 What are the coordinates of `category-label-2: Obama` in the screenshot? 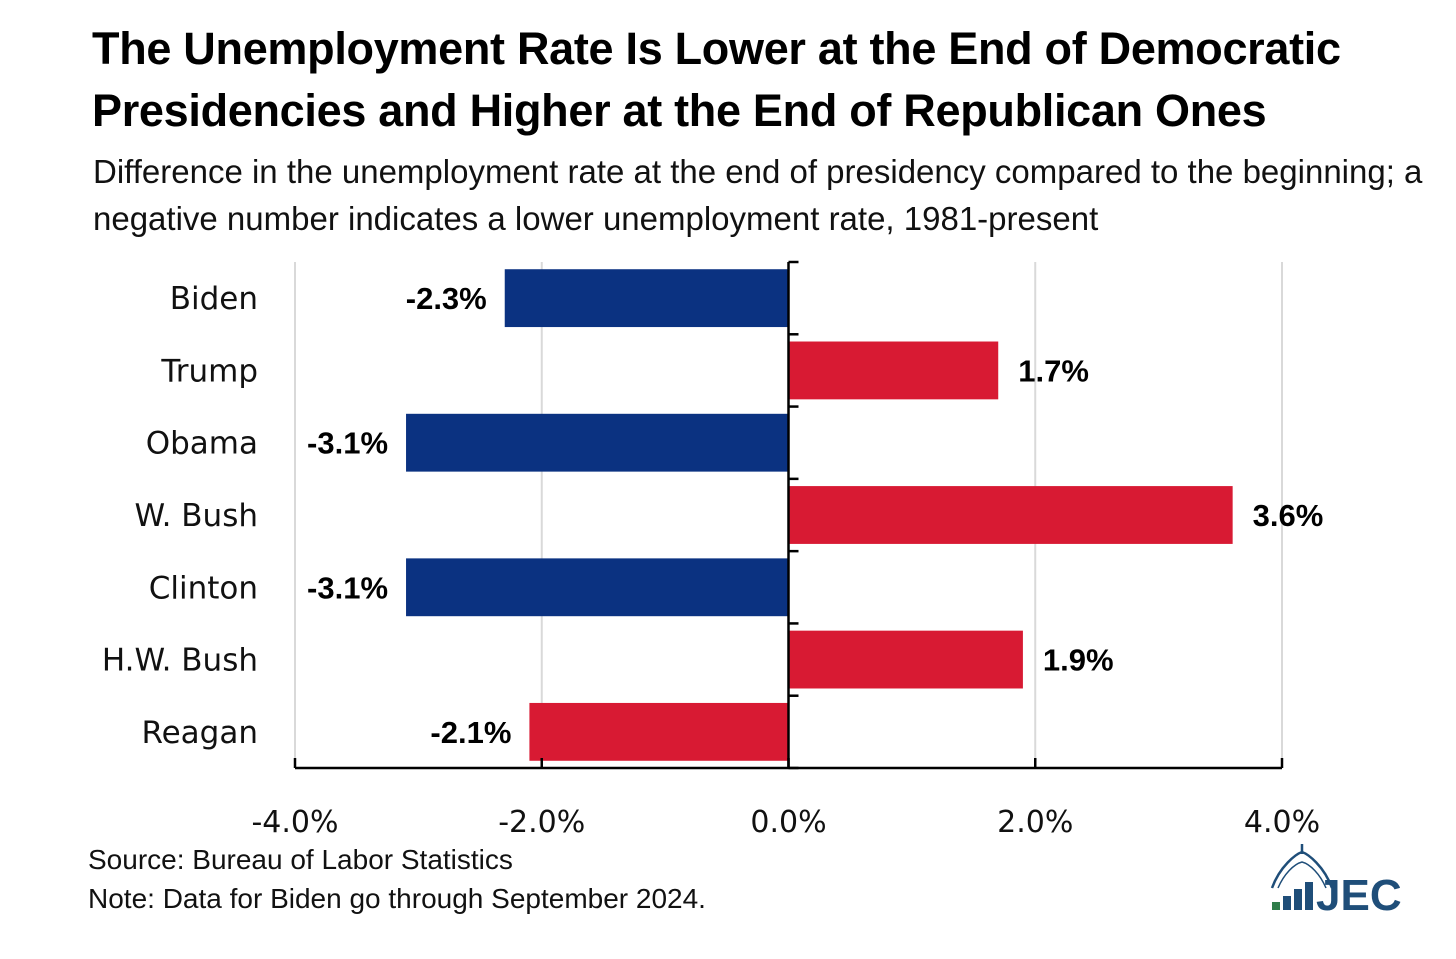 It's located at (202, 444).